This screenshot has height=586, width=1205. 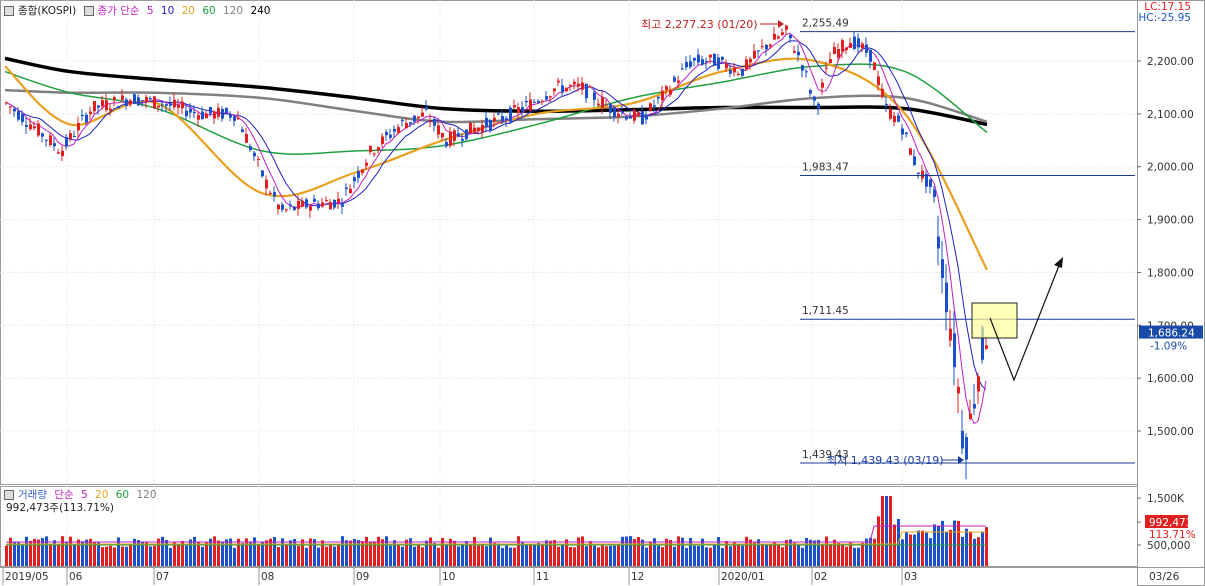 What do you see at coordinates (84, 495) in the screenshot?
I see `volume-ma-5: 5` at bounding box center [84, 495].